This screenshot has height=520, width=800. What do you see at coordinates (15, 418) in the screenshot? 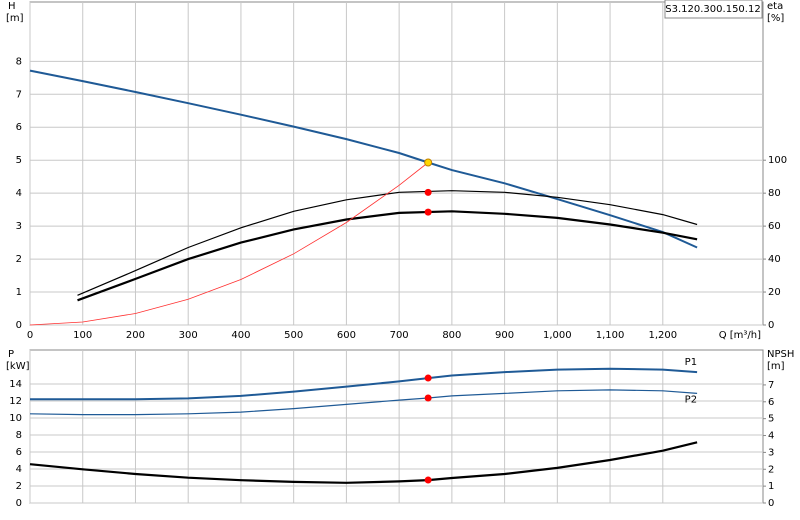
I see `y-tick-label: 10` at bounding box center [15, 418].